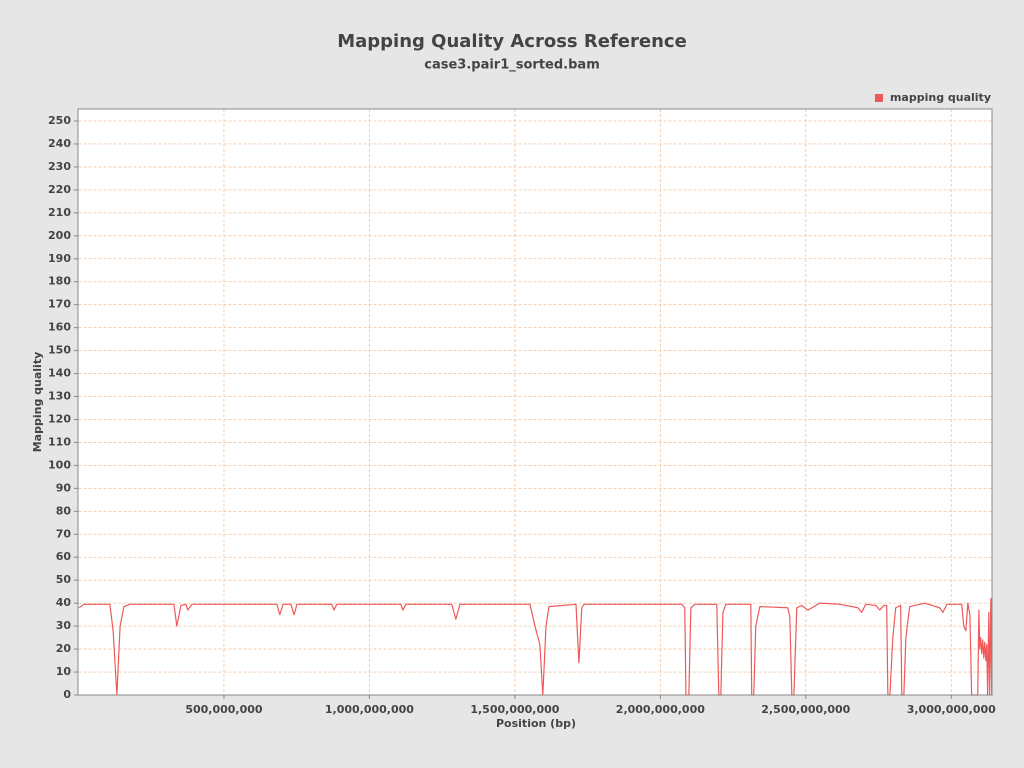 The width and height of the screenshot is (1024, 768). Describe the element at coordinates (59, 212) in the screenshot. I see `y-tick-label: 210` at that location.